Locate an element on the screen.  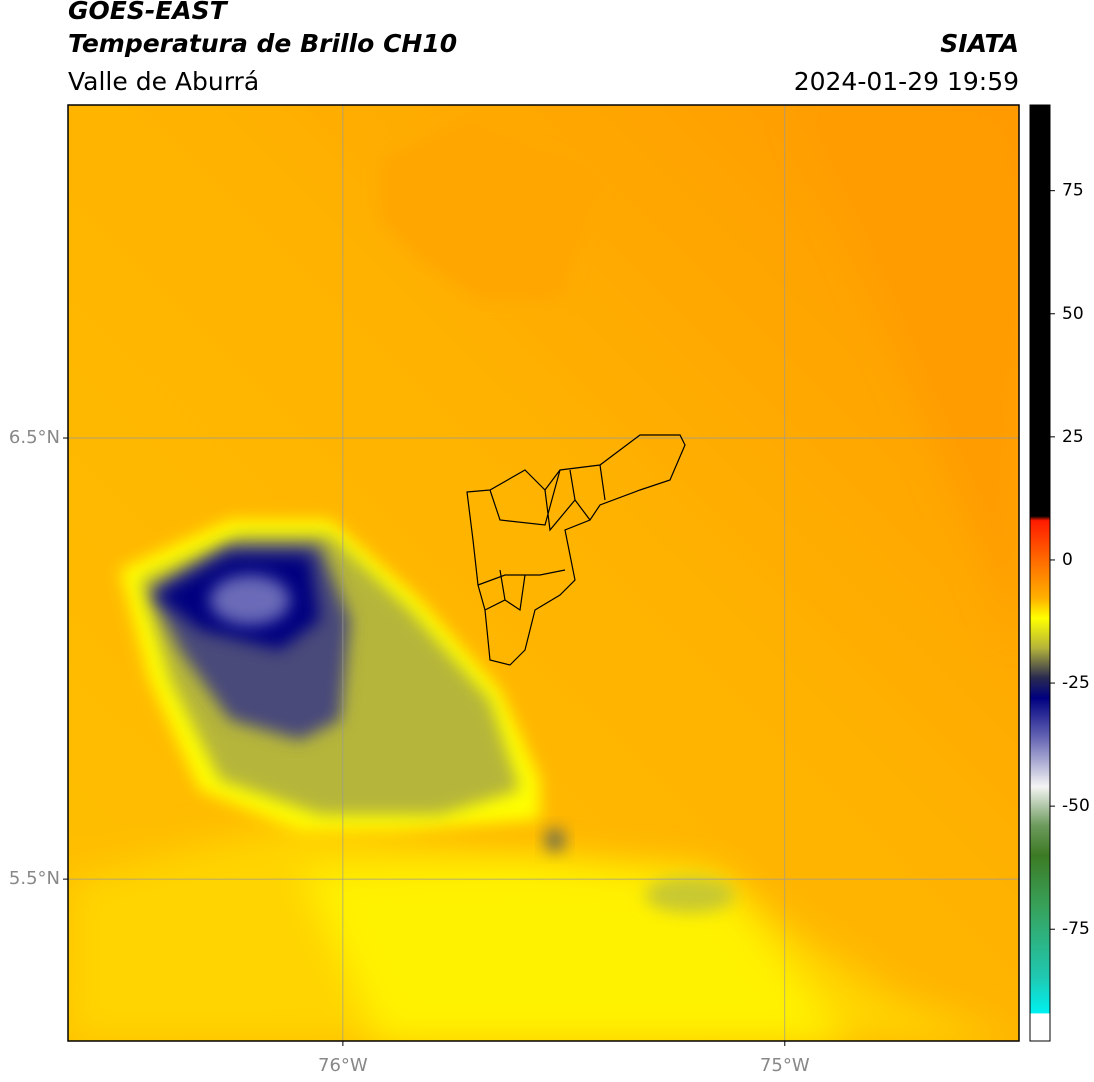
title: GOES-EAST is located at coordinates (148, 12).